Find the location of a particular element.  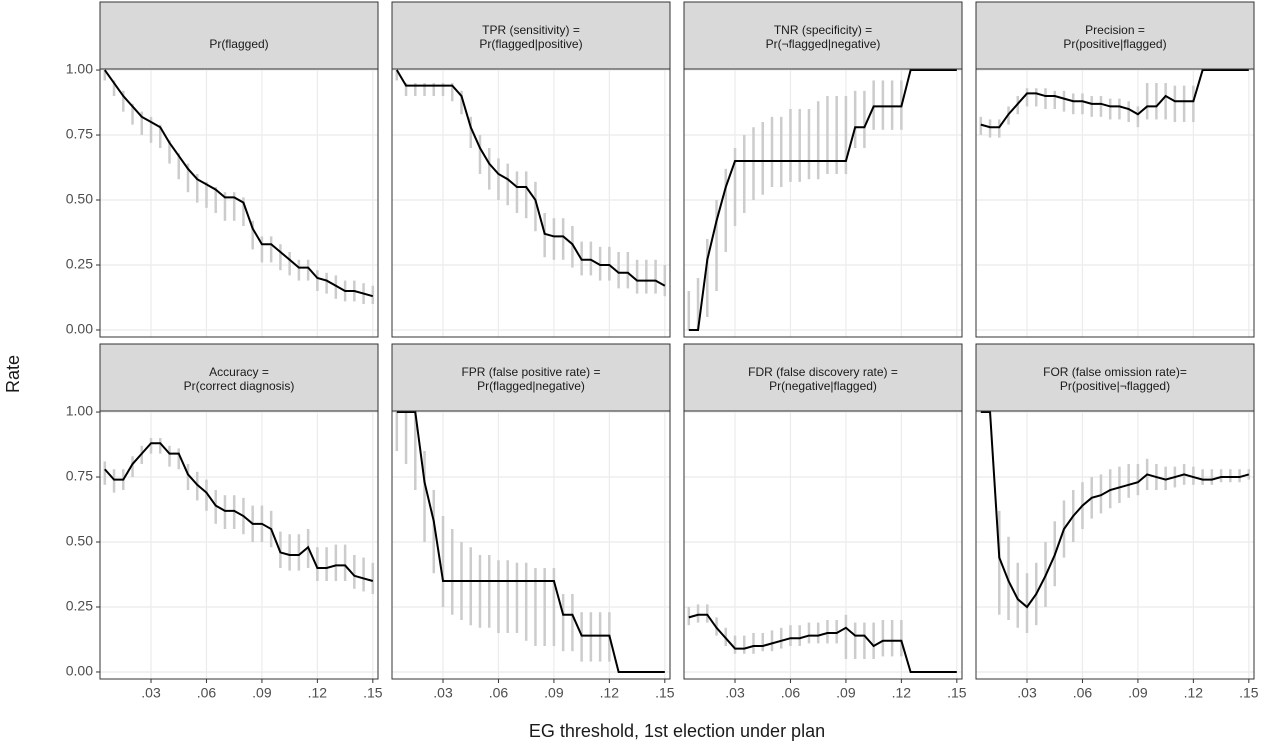

strip-label: Pr(flagged|negative) is located at coordinates (531, 386).